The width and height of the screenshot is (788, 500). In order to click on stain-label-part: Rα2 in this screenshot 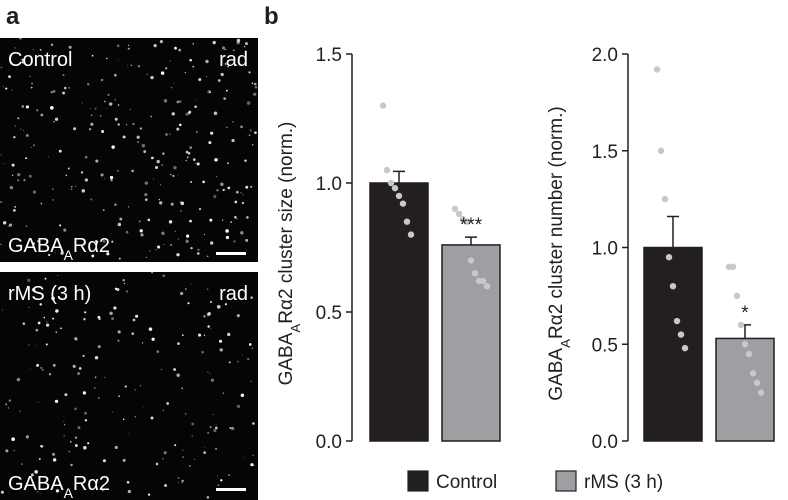, I will do `click(91, 246)`.